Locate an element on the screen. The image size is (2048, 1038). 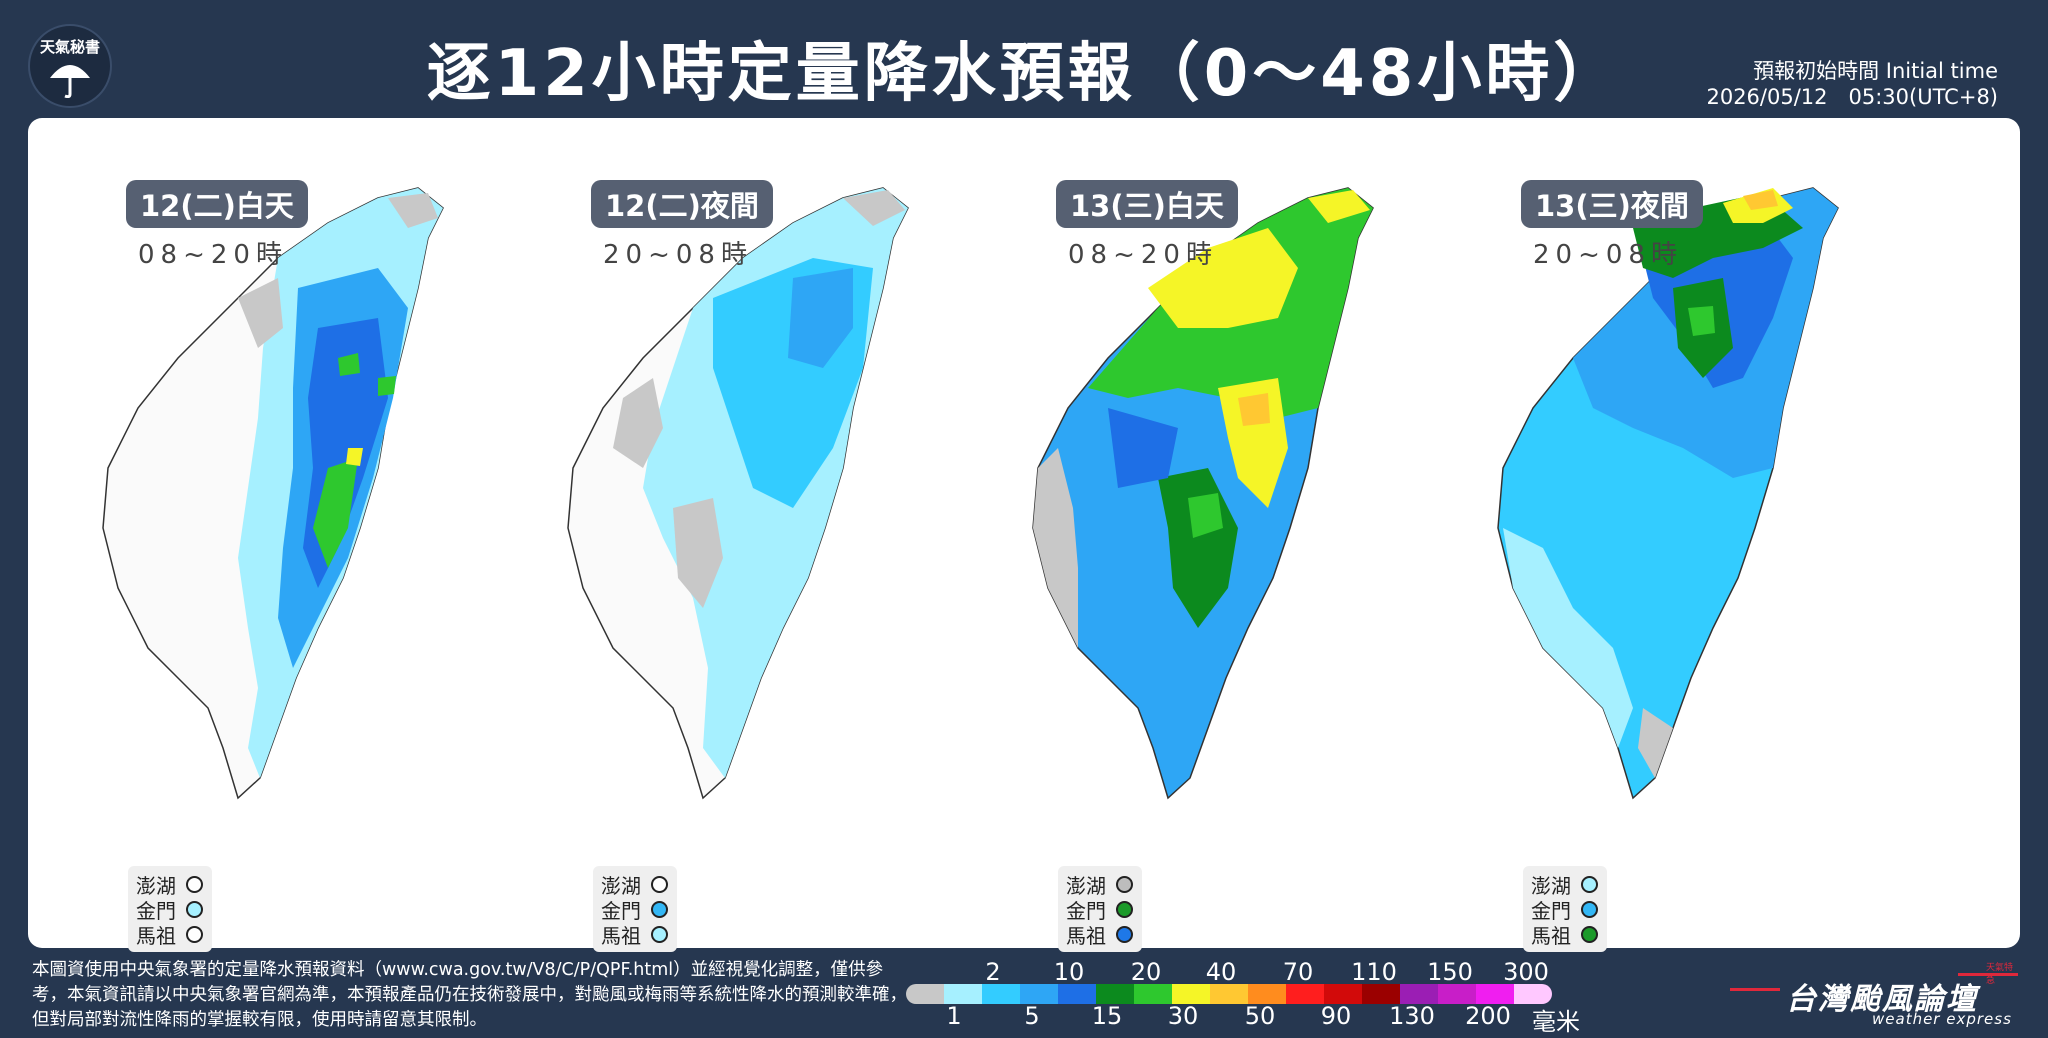
scale-tick: 90 is located at coordinates (1336, 1016).